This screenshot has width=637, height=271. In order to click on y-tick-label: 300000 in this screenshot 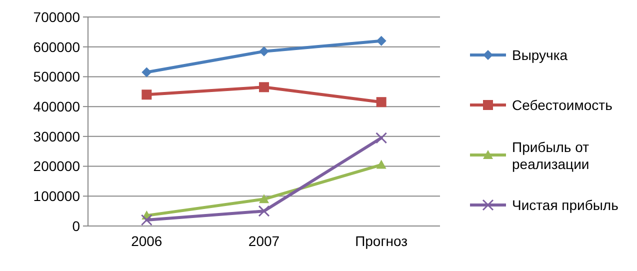, I will do `click(56, 136)`.